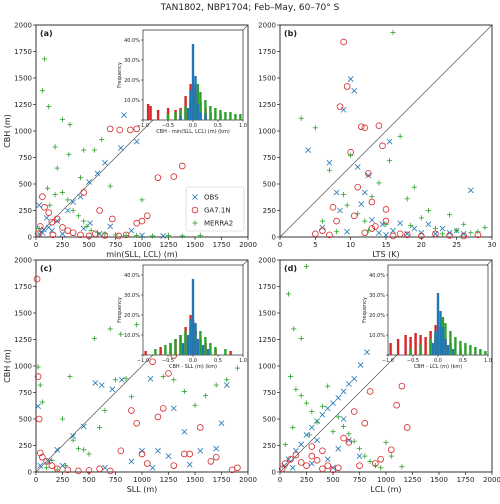  What do you see at coordinates (269, 420) in the screenshot?
I see `y-tick-label: 500` at bounding box center [269, 420].